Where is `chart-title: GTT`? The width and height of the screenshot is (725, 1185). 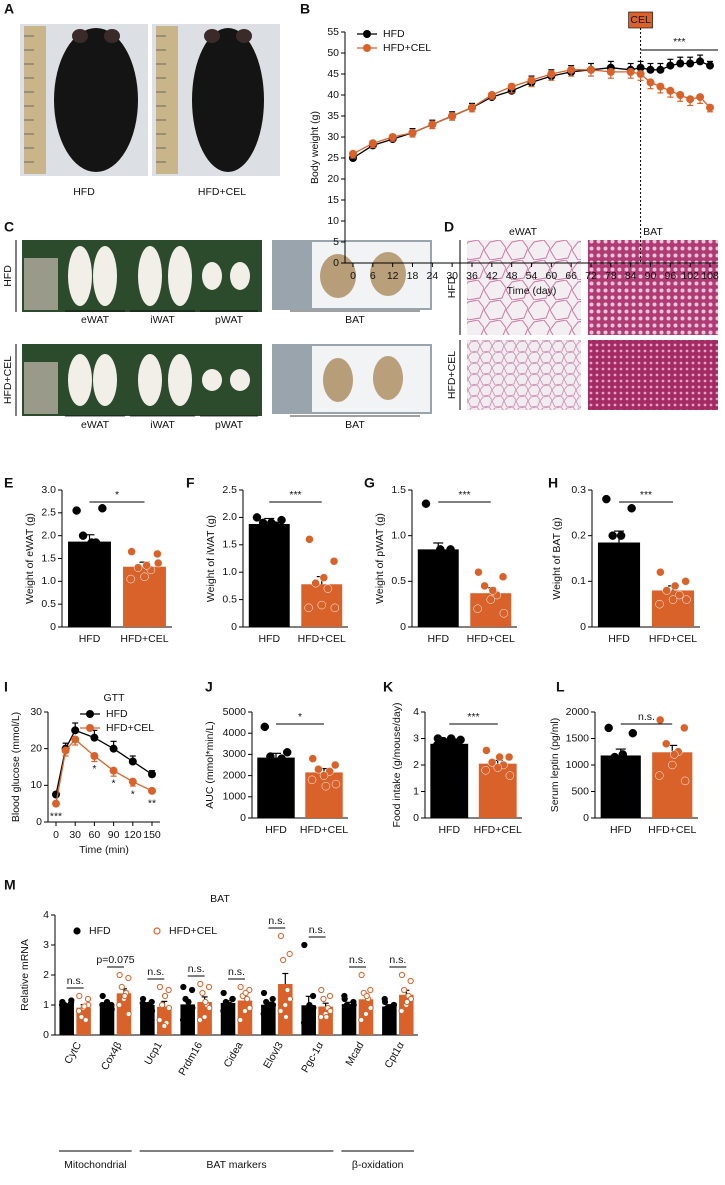
chart-title: GTT is located at coordinates (115, 698).